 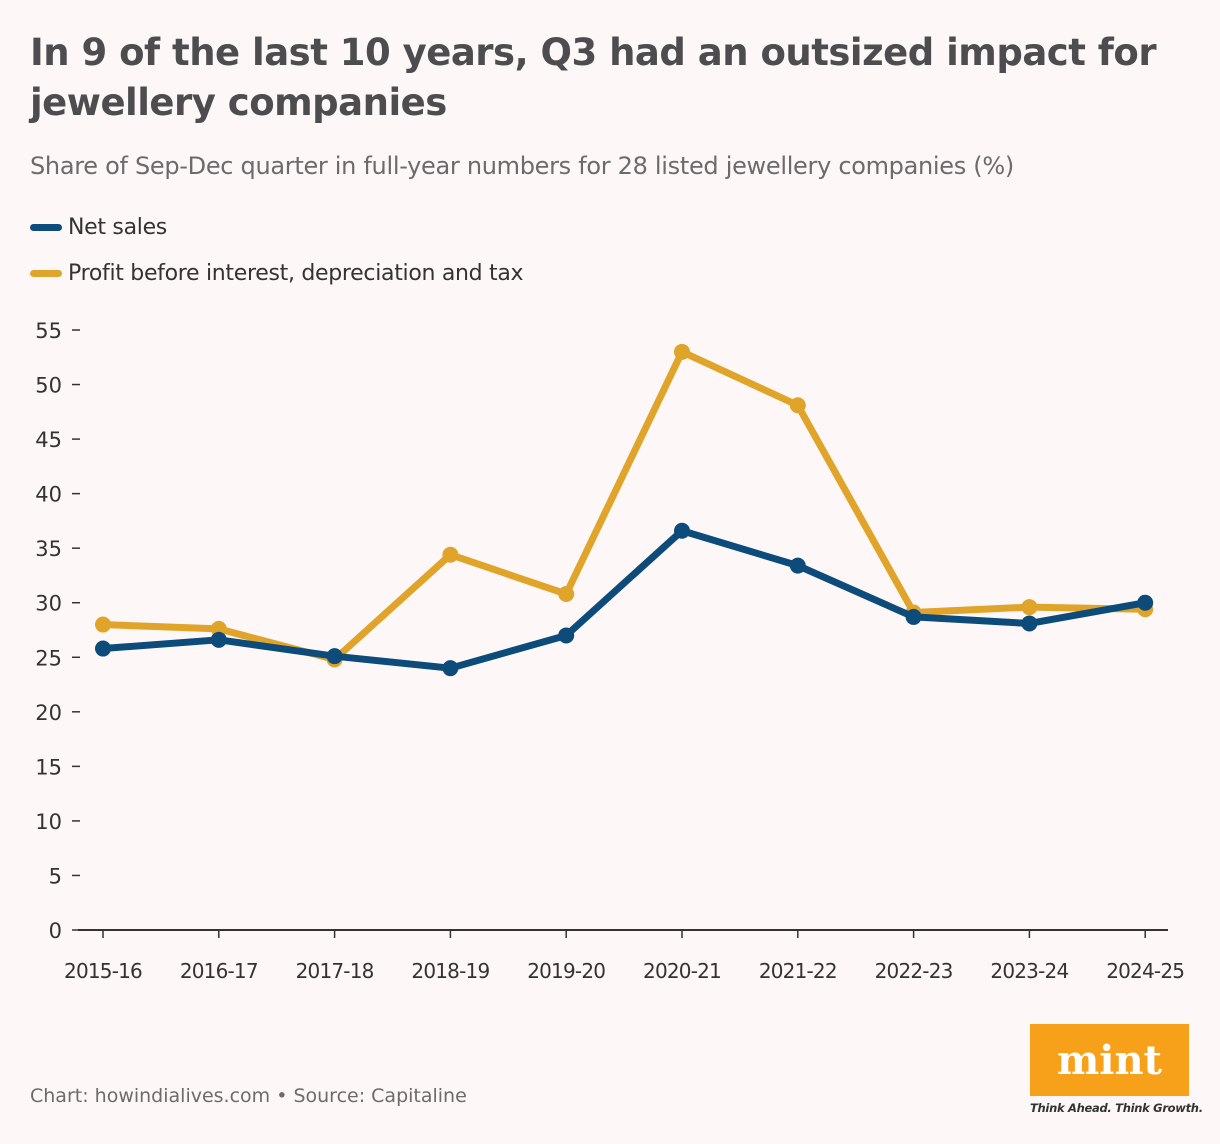 What do you see at coordinates (48, 713) in the screenshot?
I see `y-tick-label: 20` at bounding box center [48, 713].